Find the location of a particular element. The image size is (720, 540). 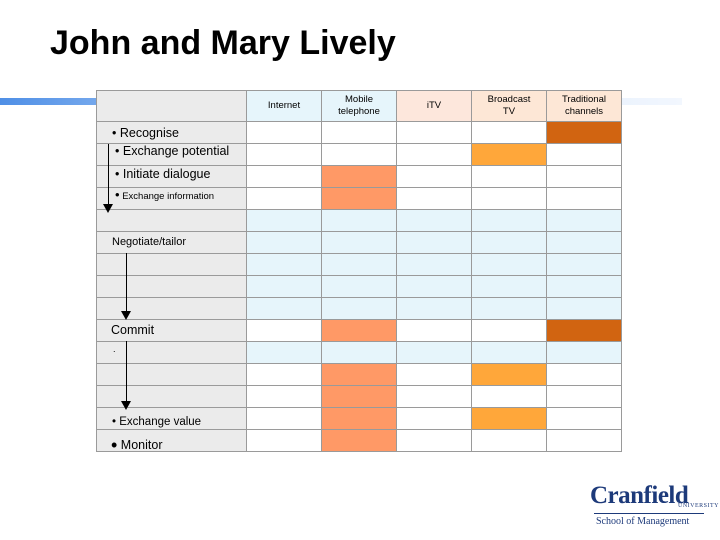

stage-exchange-potential: • Exchange potential is located at coordinates (172, 151).